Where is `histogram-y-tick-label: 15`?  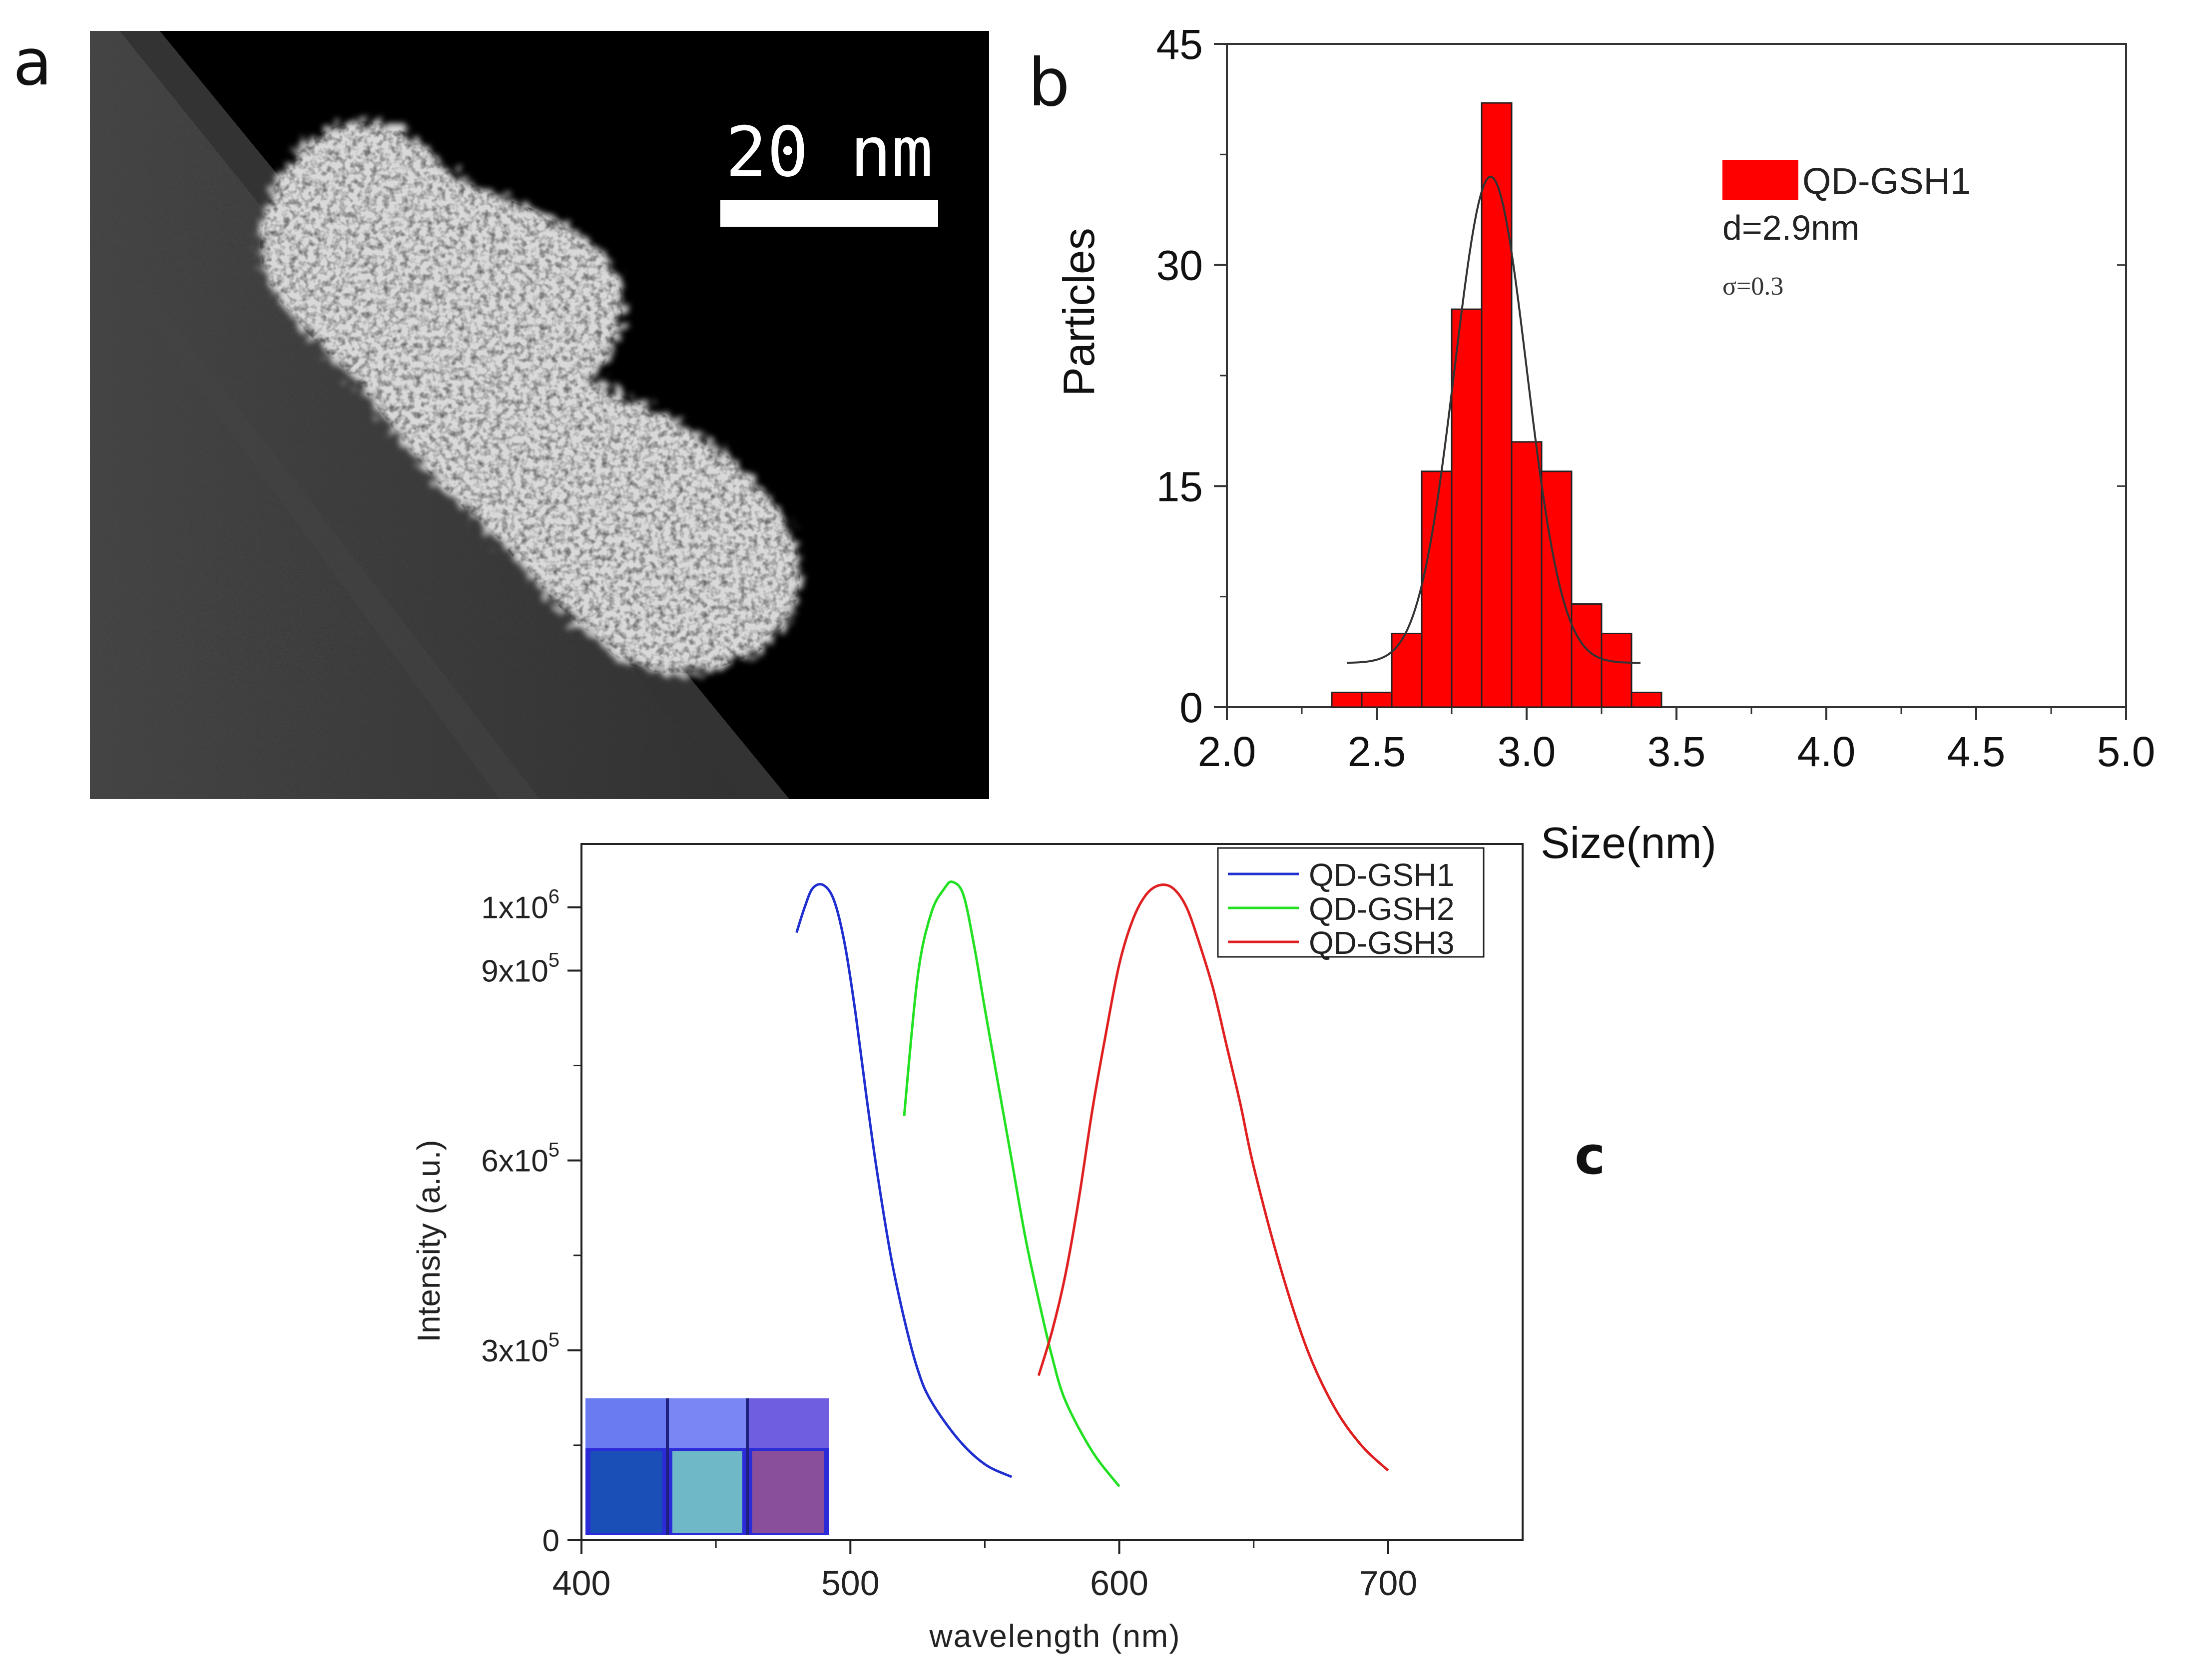 histogram-y-tick-label: 15 is located at coordinates (1179, 486).